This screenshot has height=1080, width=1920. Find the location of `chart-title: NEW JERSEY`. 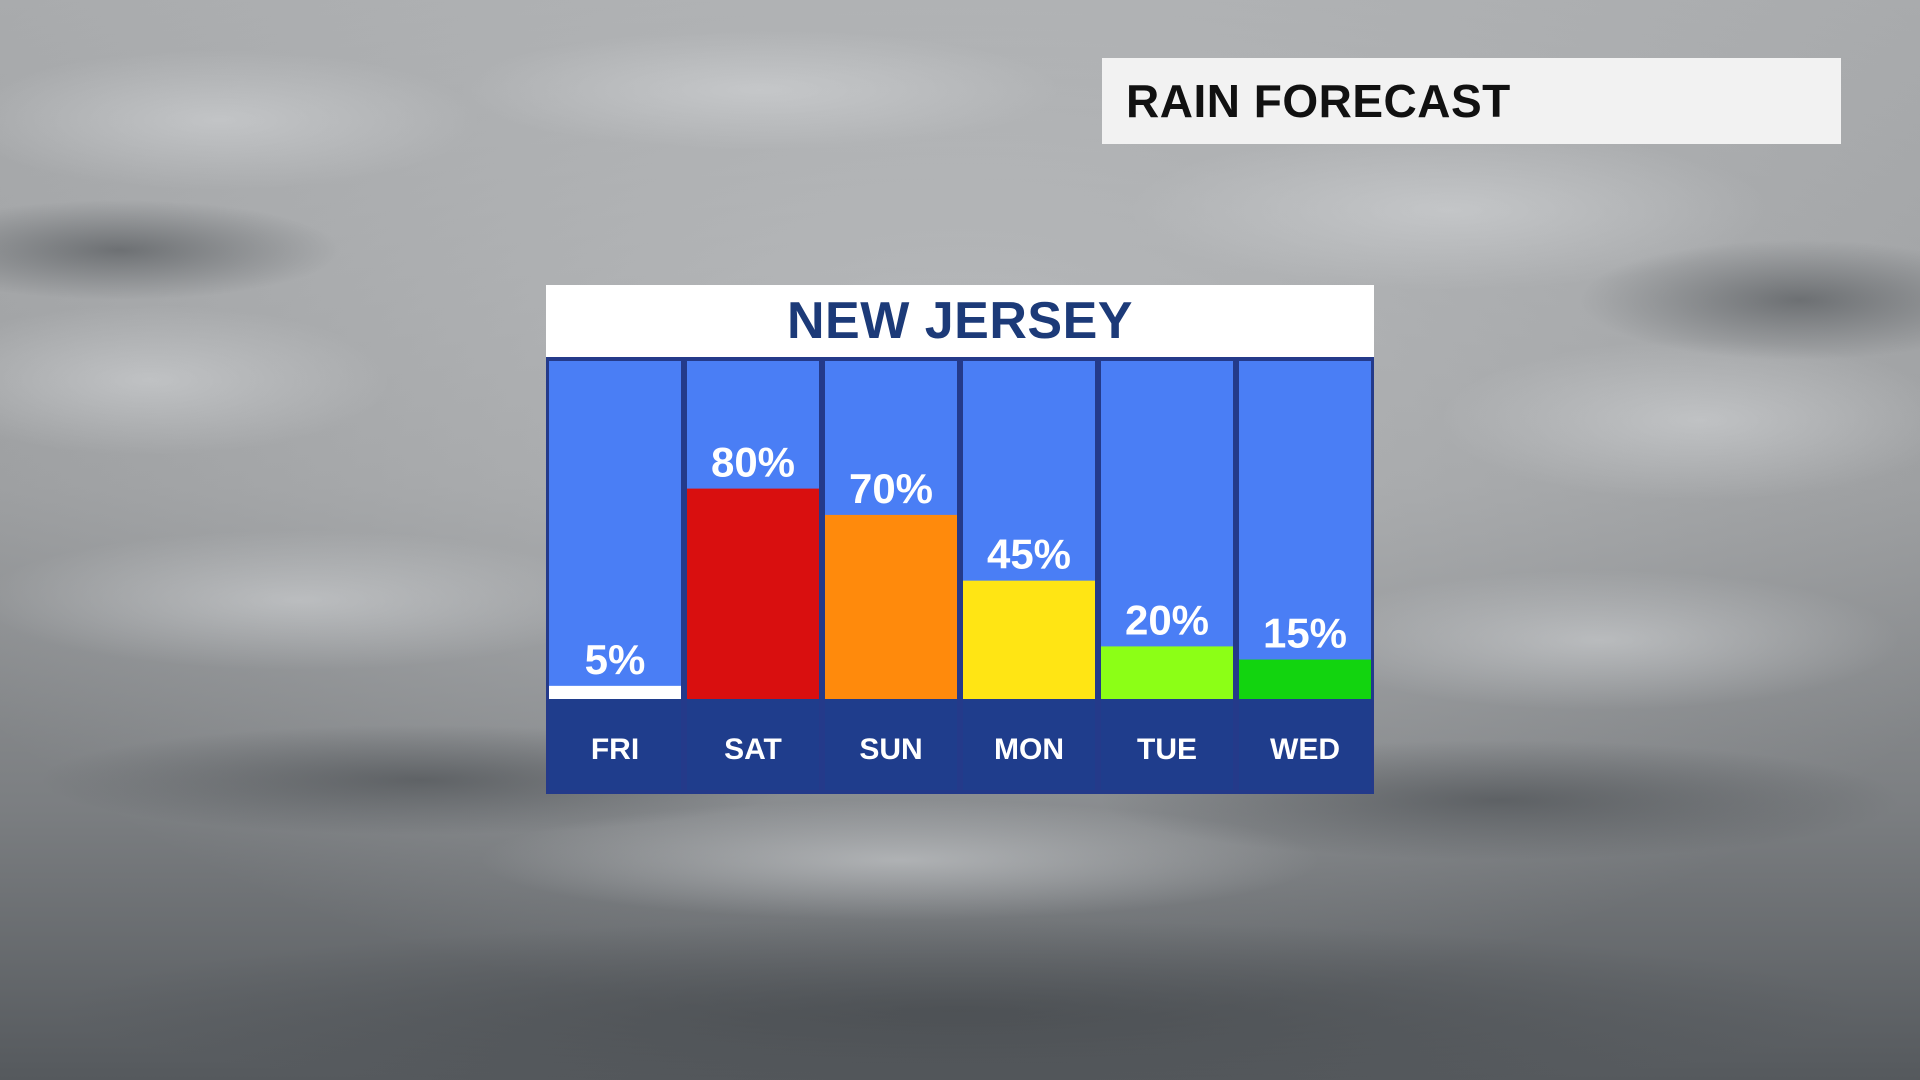

chart-title: NEW JERSEY is located at coordinates (960, 321).